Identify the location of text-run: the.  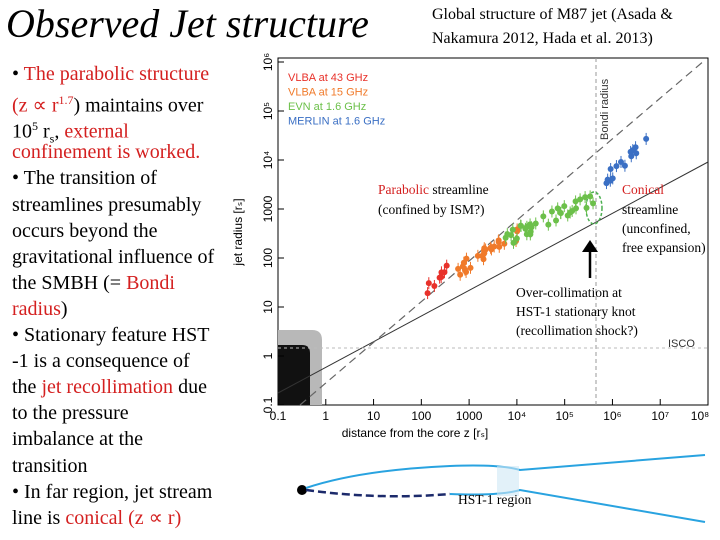
(27, 387).